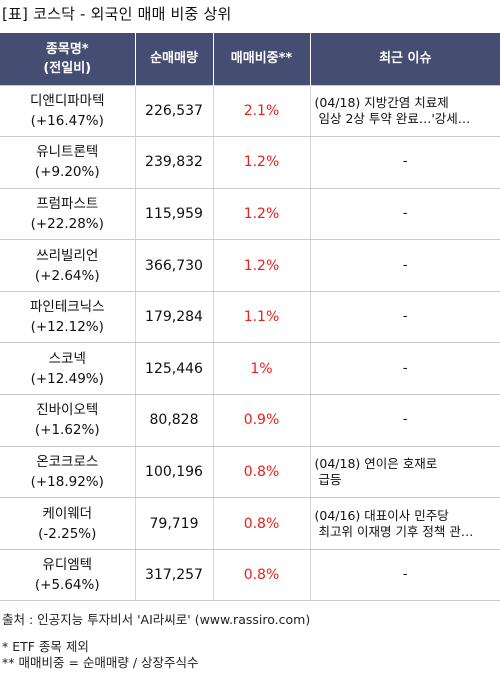  I want to click on stock-name: 진바이오텍, so click(67, 410).